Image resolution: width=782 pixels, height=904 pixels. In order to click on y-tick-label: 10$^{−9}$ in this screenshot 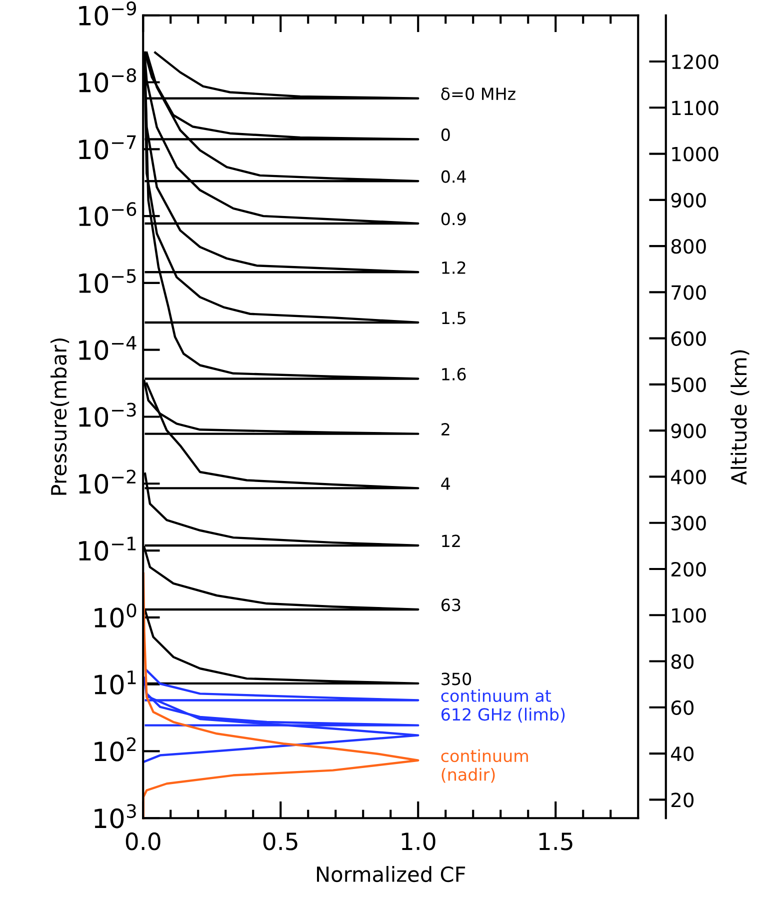, I will do `click(107, 13)`.